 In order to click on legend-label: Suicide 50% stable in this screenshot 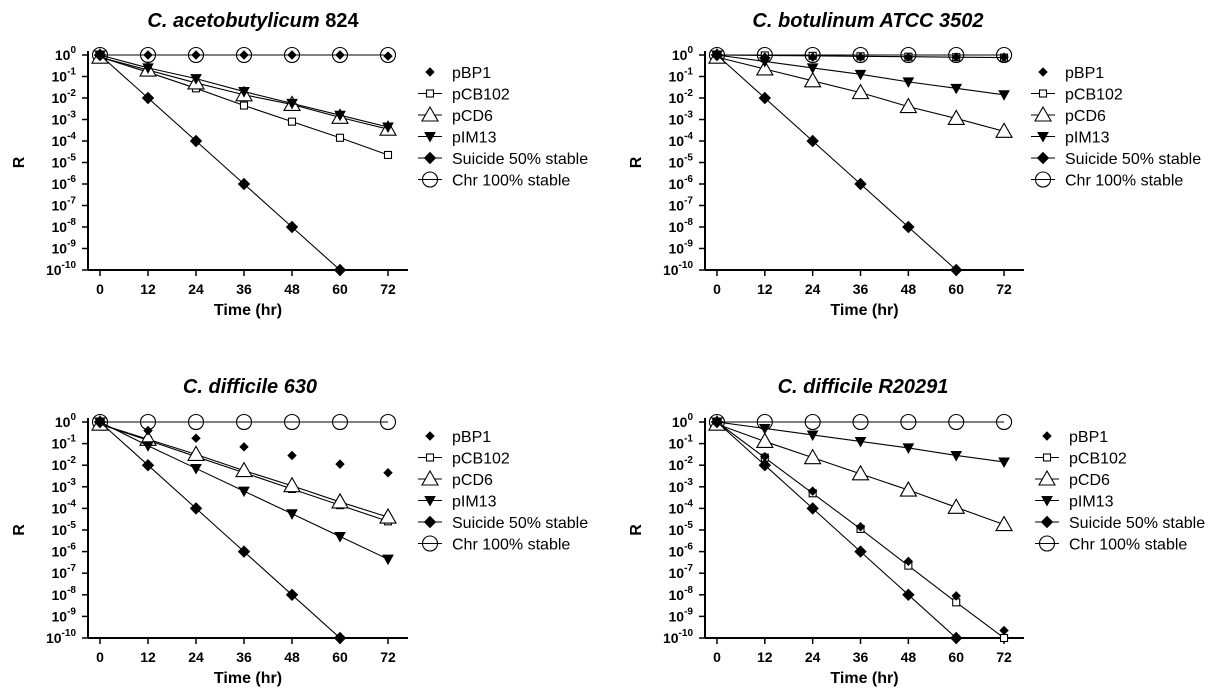, I will do `click(520, 523)`.